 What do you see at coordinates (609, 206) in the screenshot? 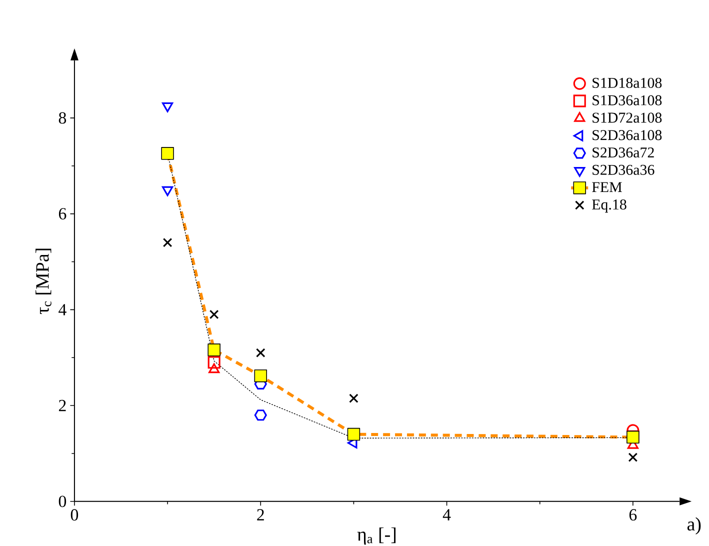
I see `legend-label: Eq.18` at bounding box center [609, 206].